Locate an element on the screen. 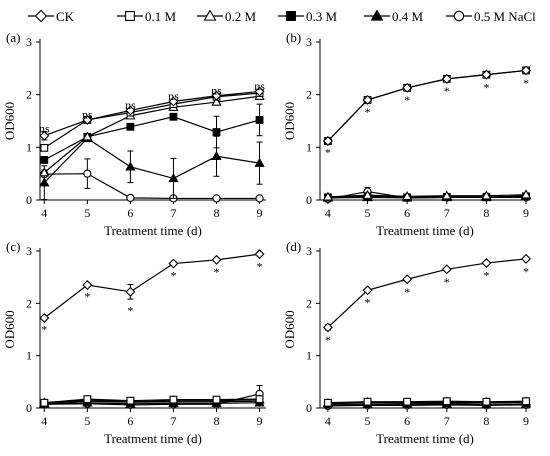 The image size is (550, 456). series-square-filled is located at coordinates (152, 133).